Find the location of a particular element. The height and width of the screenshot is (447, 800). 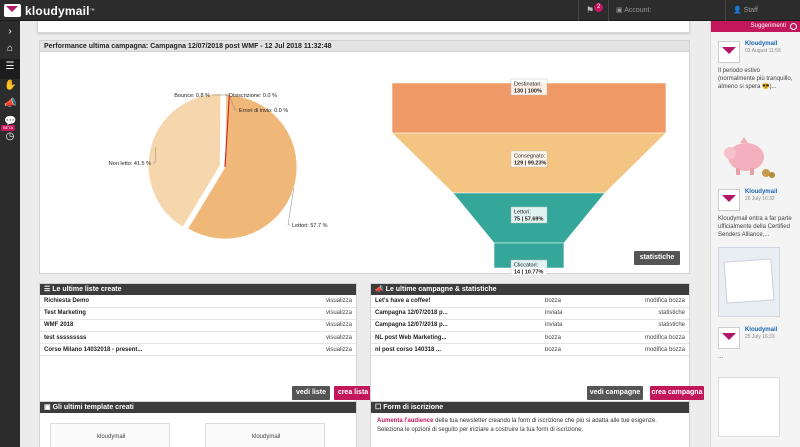

view-lists-button: vedi liste is located at coordinates (311, 393).